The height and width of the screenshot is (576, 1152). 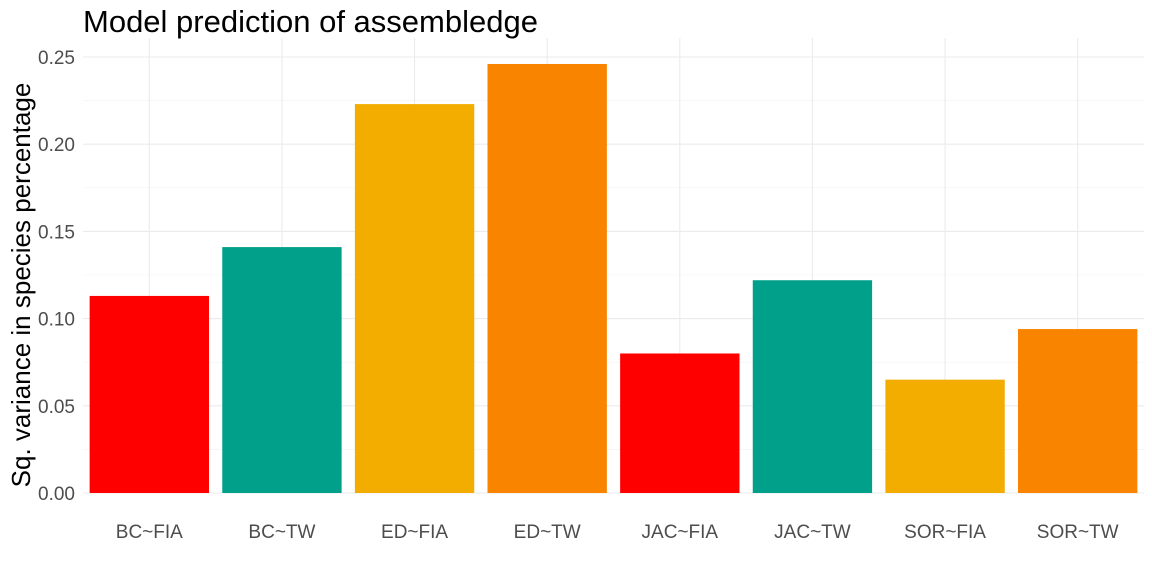 I want to click on x-tick-label: JAC~TW, so click(x=812, y=532).